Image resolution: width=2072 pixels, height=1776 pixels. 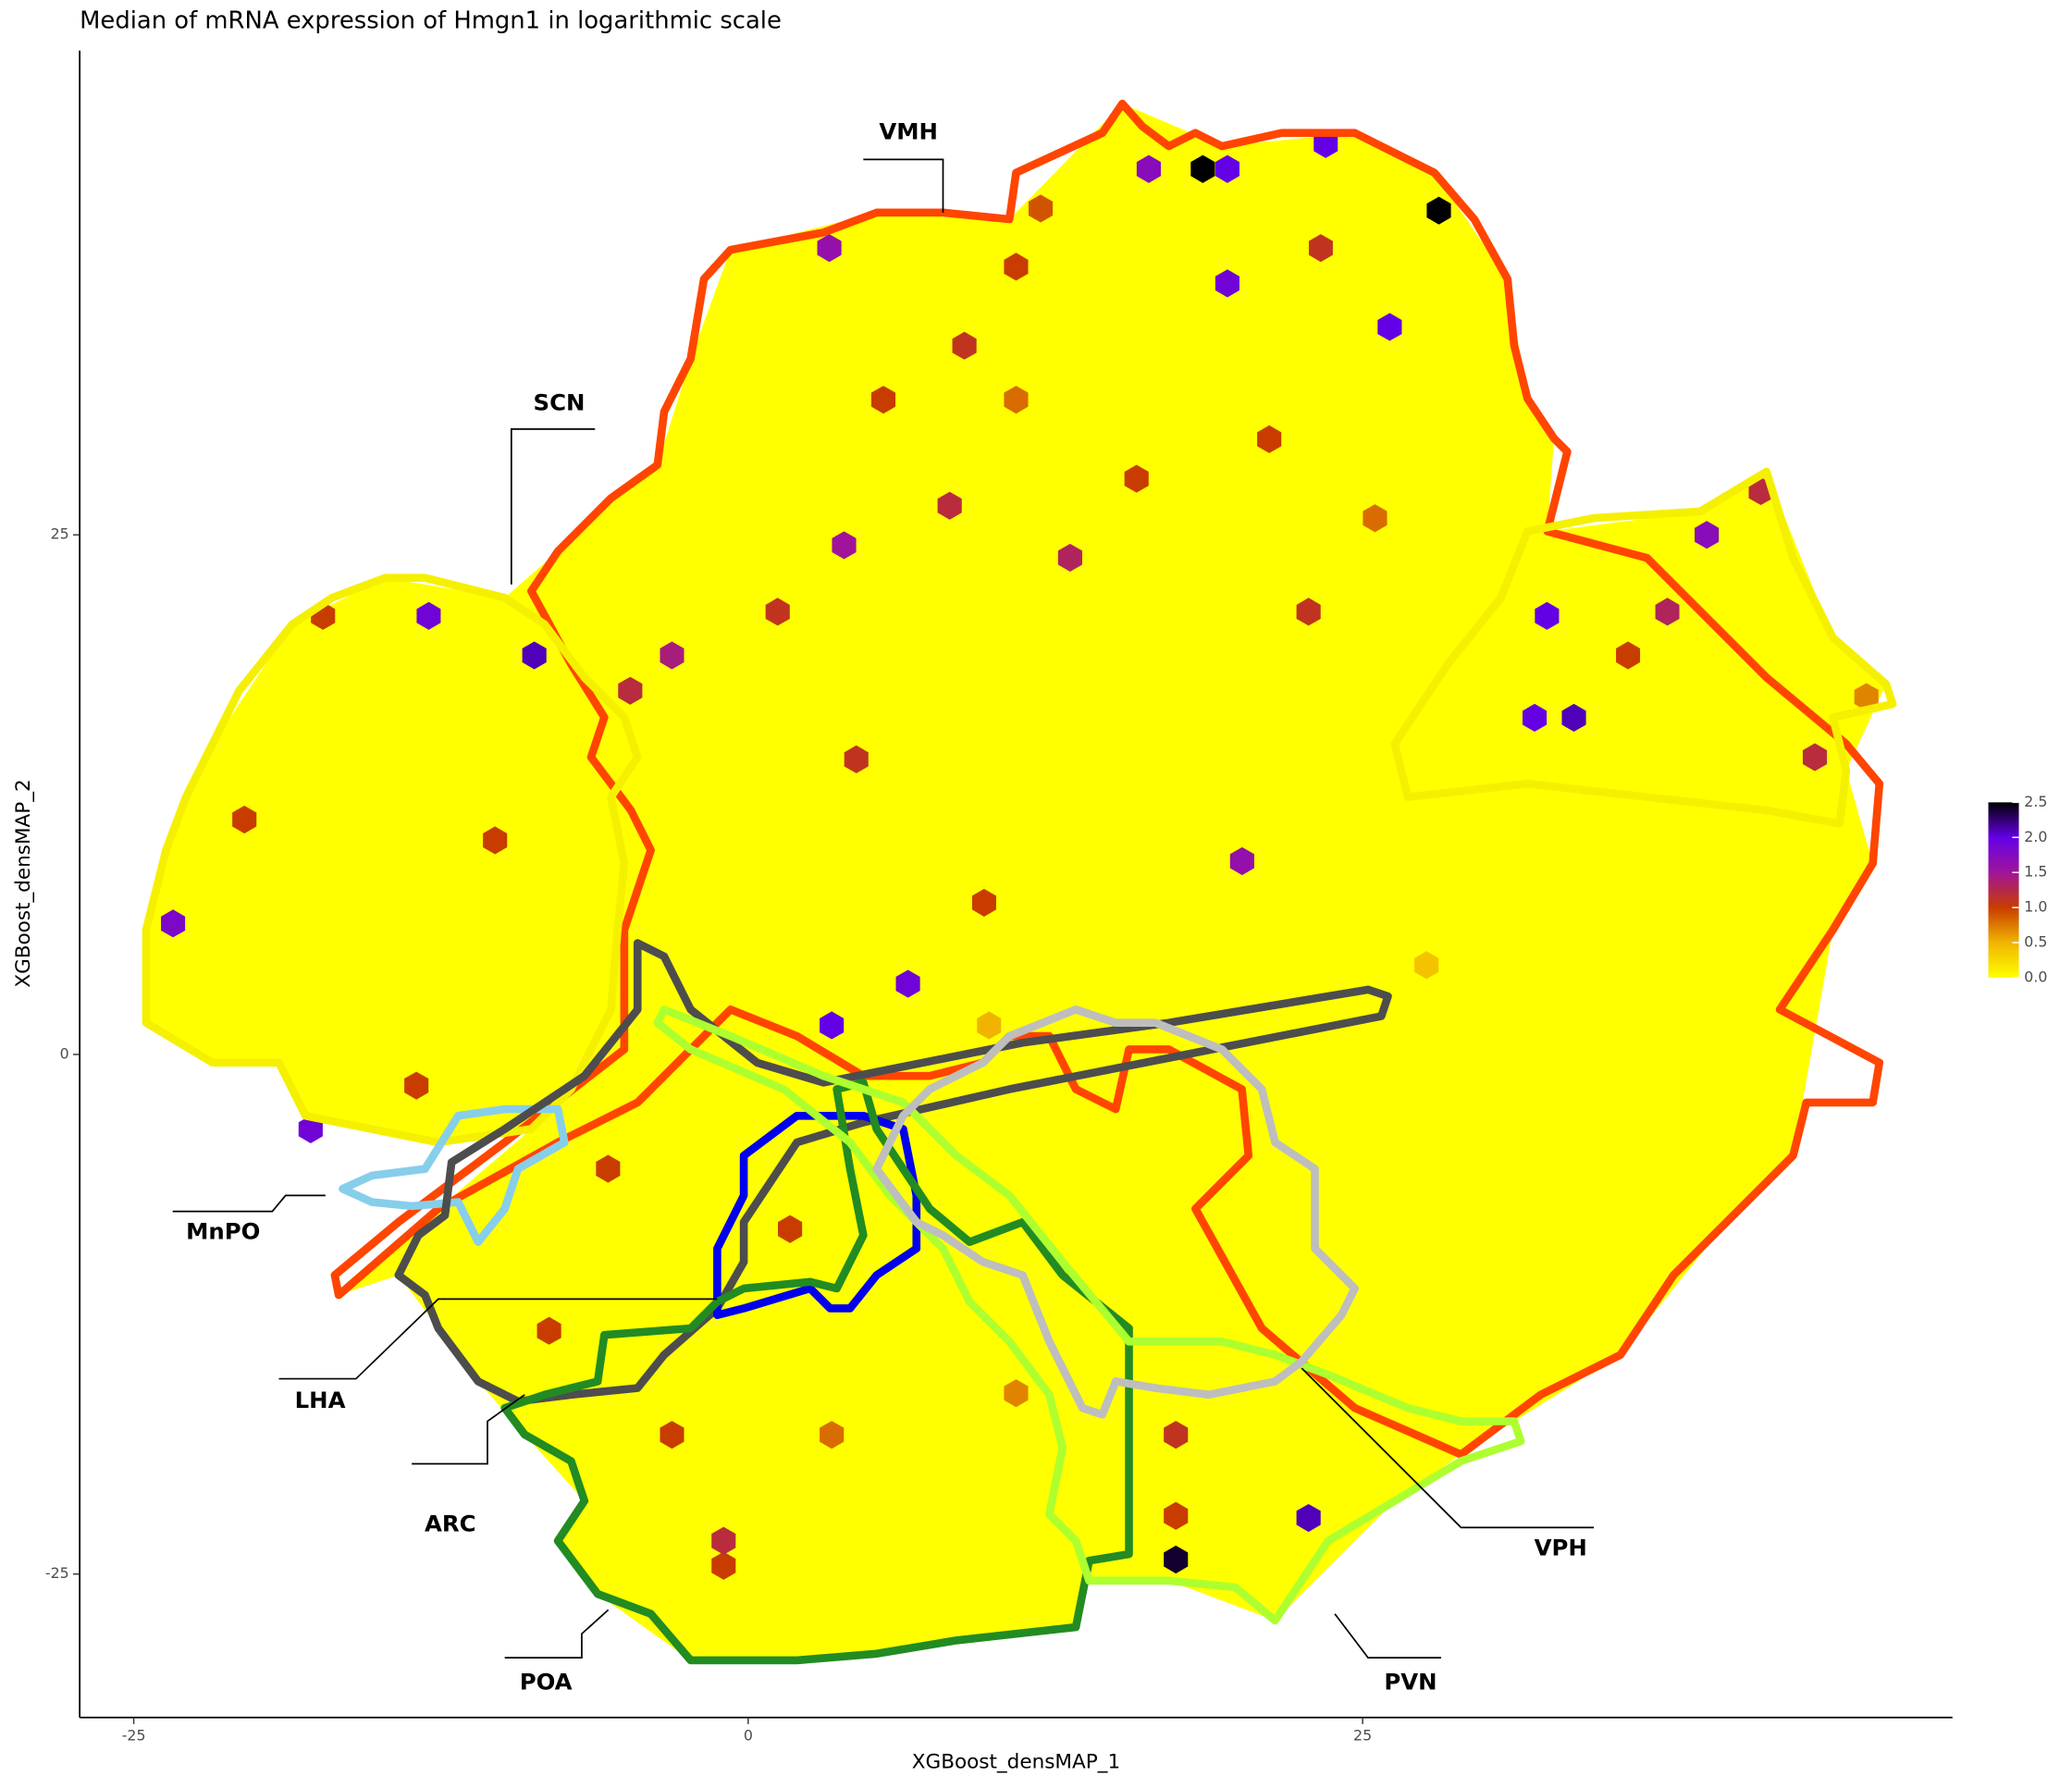 I want to click on x-axis-label: XGBoost_densMAP_1, so click(x=1016, y=1762).